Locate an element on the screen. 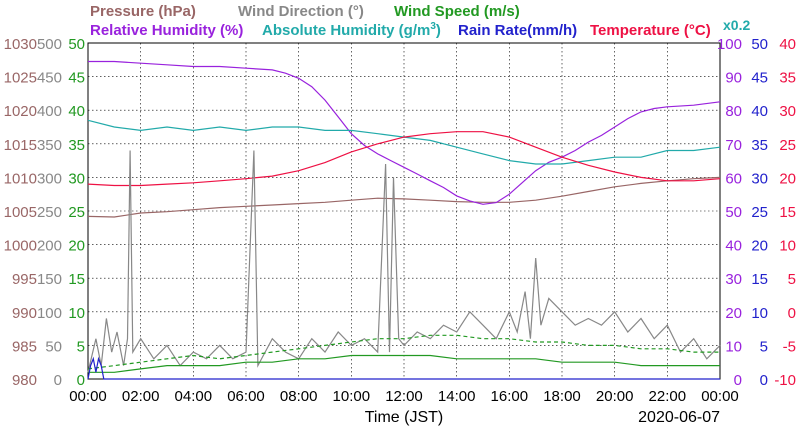 The image size is (800, 434). wind-dir-tick-label: 450 is located at coordinates (49, 78).